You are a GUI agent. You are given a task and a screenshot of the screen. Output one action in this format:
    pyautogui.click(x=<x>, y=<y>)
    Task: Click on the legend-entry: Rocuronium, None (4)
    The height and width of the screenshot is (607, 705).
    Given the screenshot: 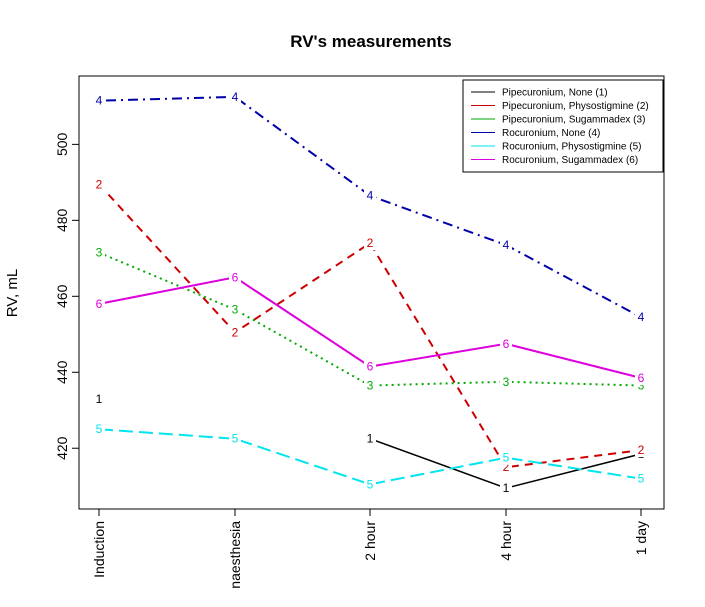 What is the action you would take?
    pyautogui.click(x=551, y=133)
    